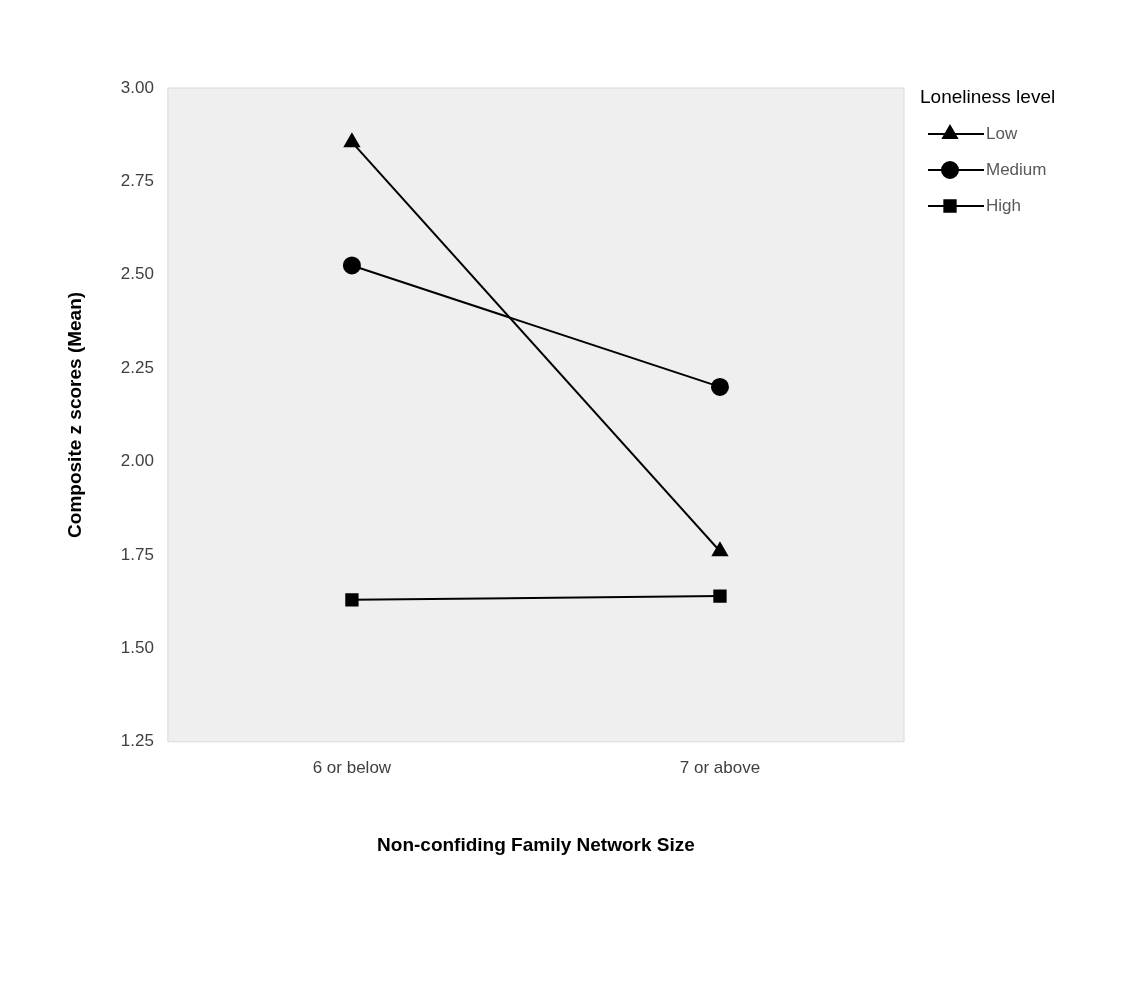 The height and width of the screenshot is (981, 1124). What do you see at coordinates (137, 648) in the screenshot?
I see `y-tick-label: 1.50` at bounding box center [137, 648].